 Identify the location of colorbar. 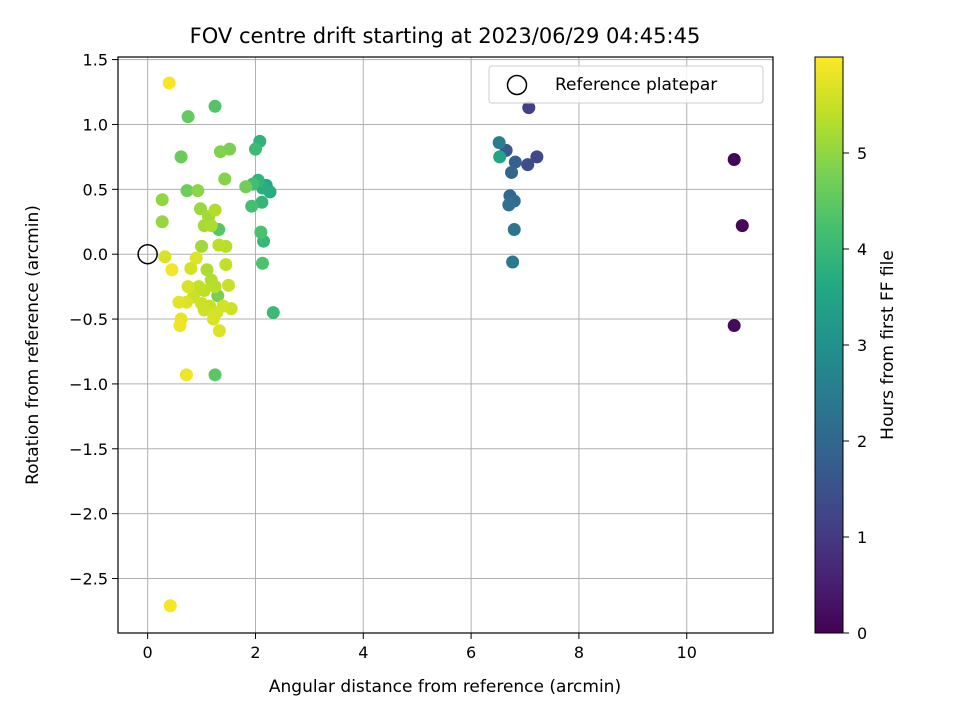
(829, 345).